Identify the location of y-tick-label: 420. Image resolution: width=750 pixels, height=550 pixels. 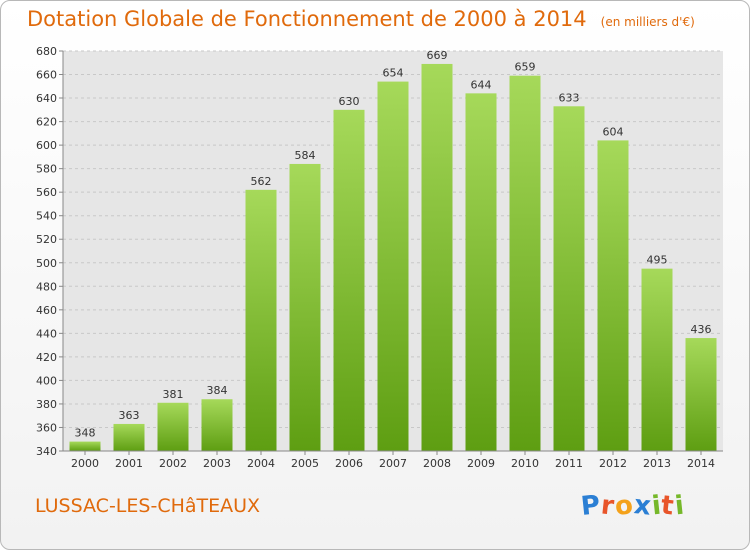
(46, 357).